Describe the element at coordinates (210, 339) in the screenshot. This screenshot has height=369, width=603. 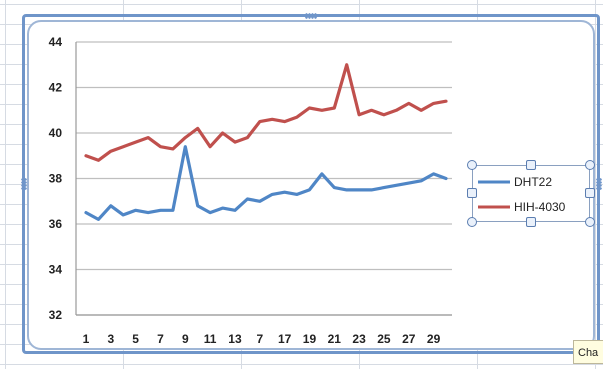
I see `x-tick-label: 11` at that location.